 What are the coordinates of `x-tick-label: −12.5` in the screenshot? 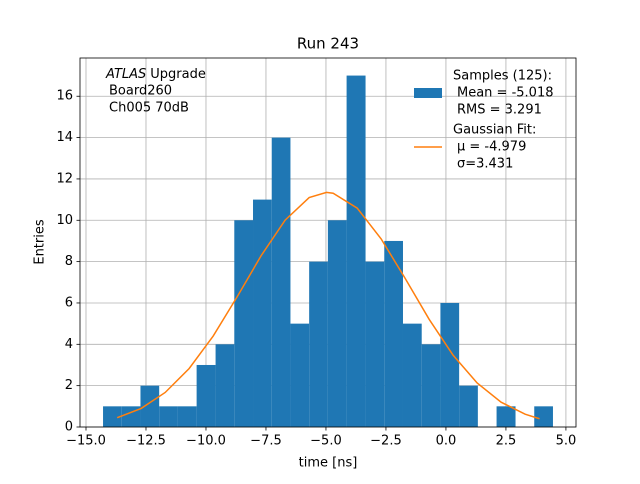 It's located at (146, 441).